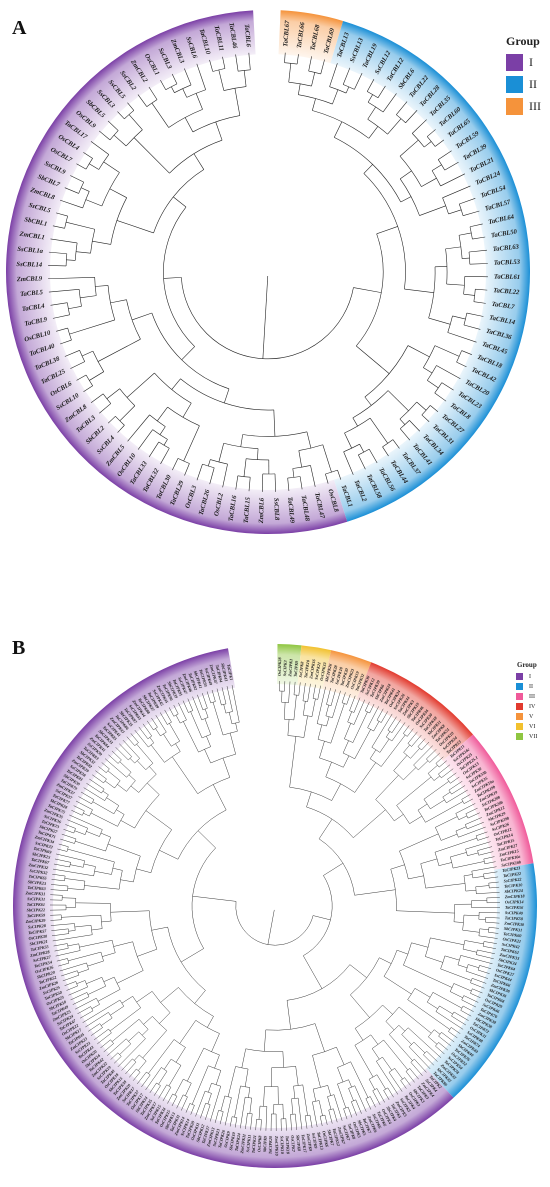 Image resolution: width=550 pixels, height=1187 pixels. What do you see at coordinates (328, 672) in the screenshot?
I see `leaf-label: SbCIPK26` at bounding box center [328, 672].